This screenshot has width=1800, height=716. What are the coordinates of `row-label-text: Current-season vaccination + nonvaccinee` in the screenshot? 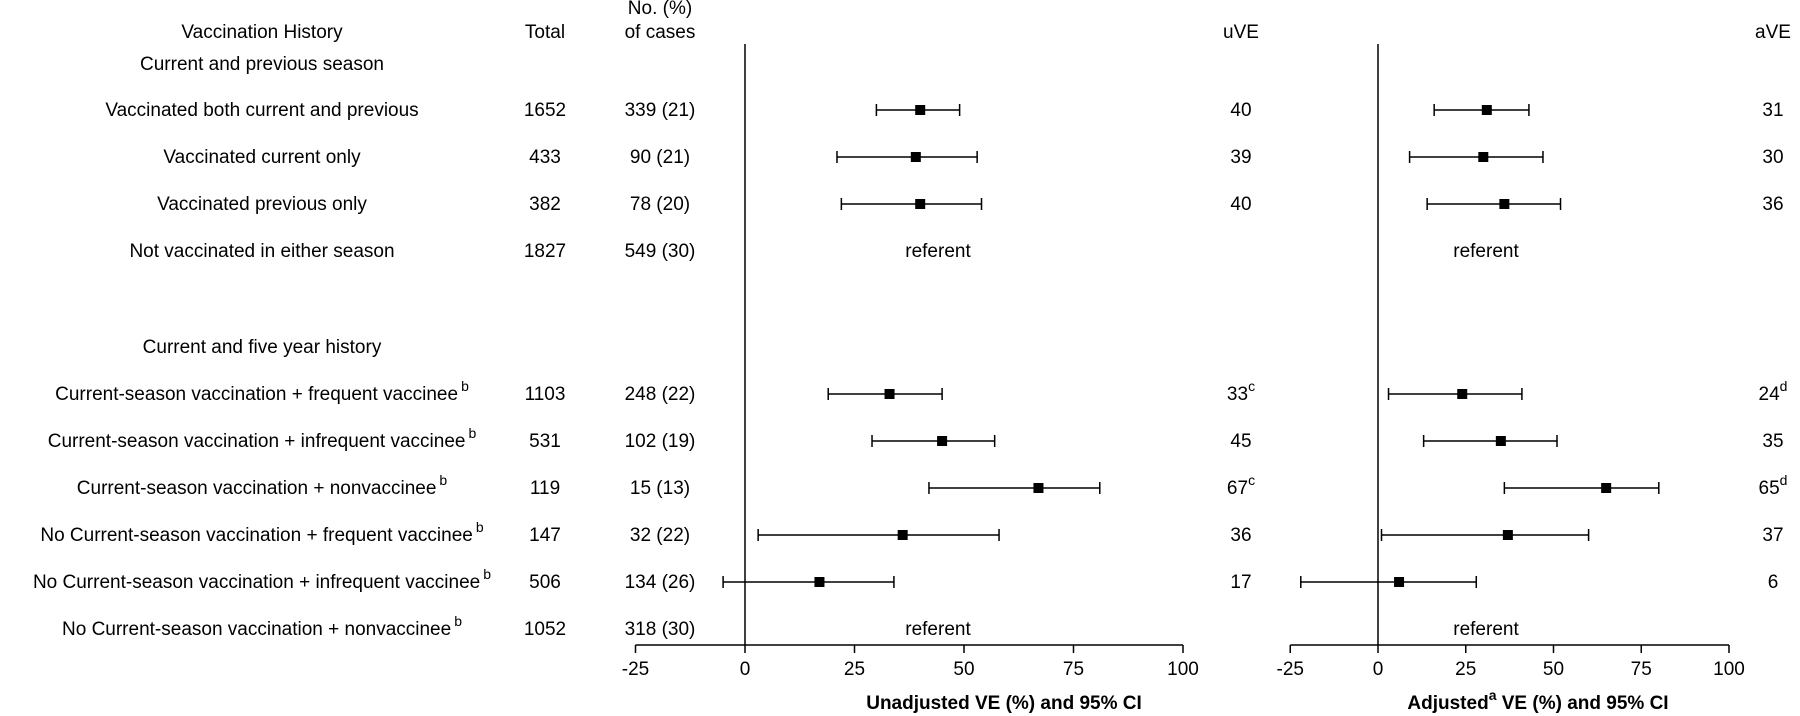 It's located at (257, 488).